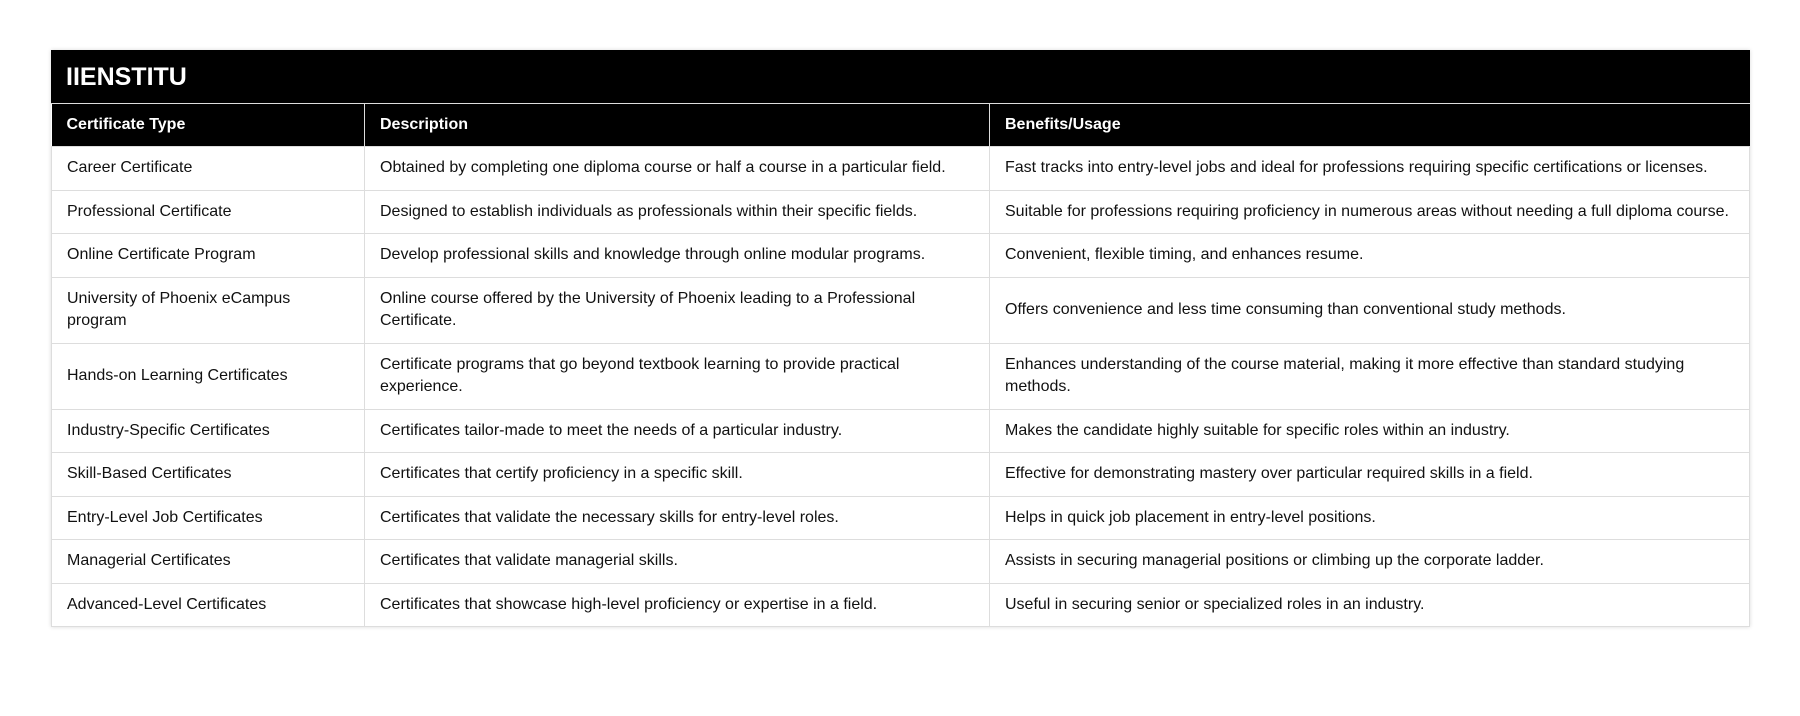 This screenshot has width=1800, height=716. Describe the element at coordinates (208, 517) in the screenshot. I see `cell-certificate-type: Entry-Level Job Certificates` at that location.